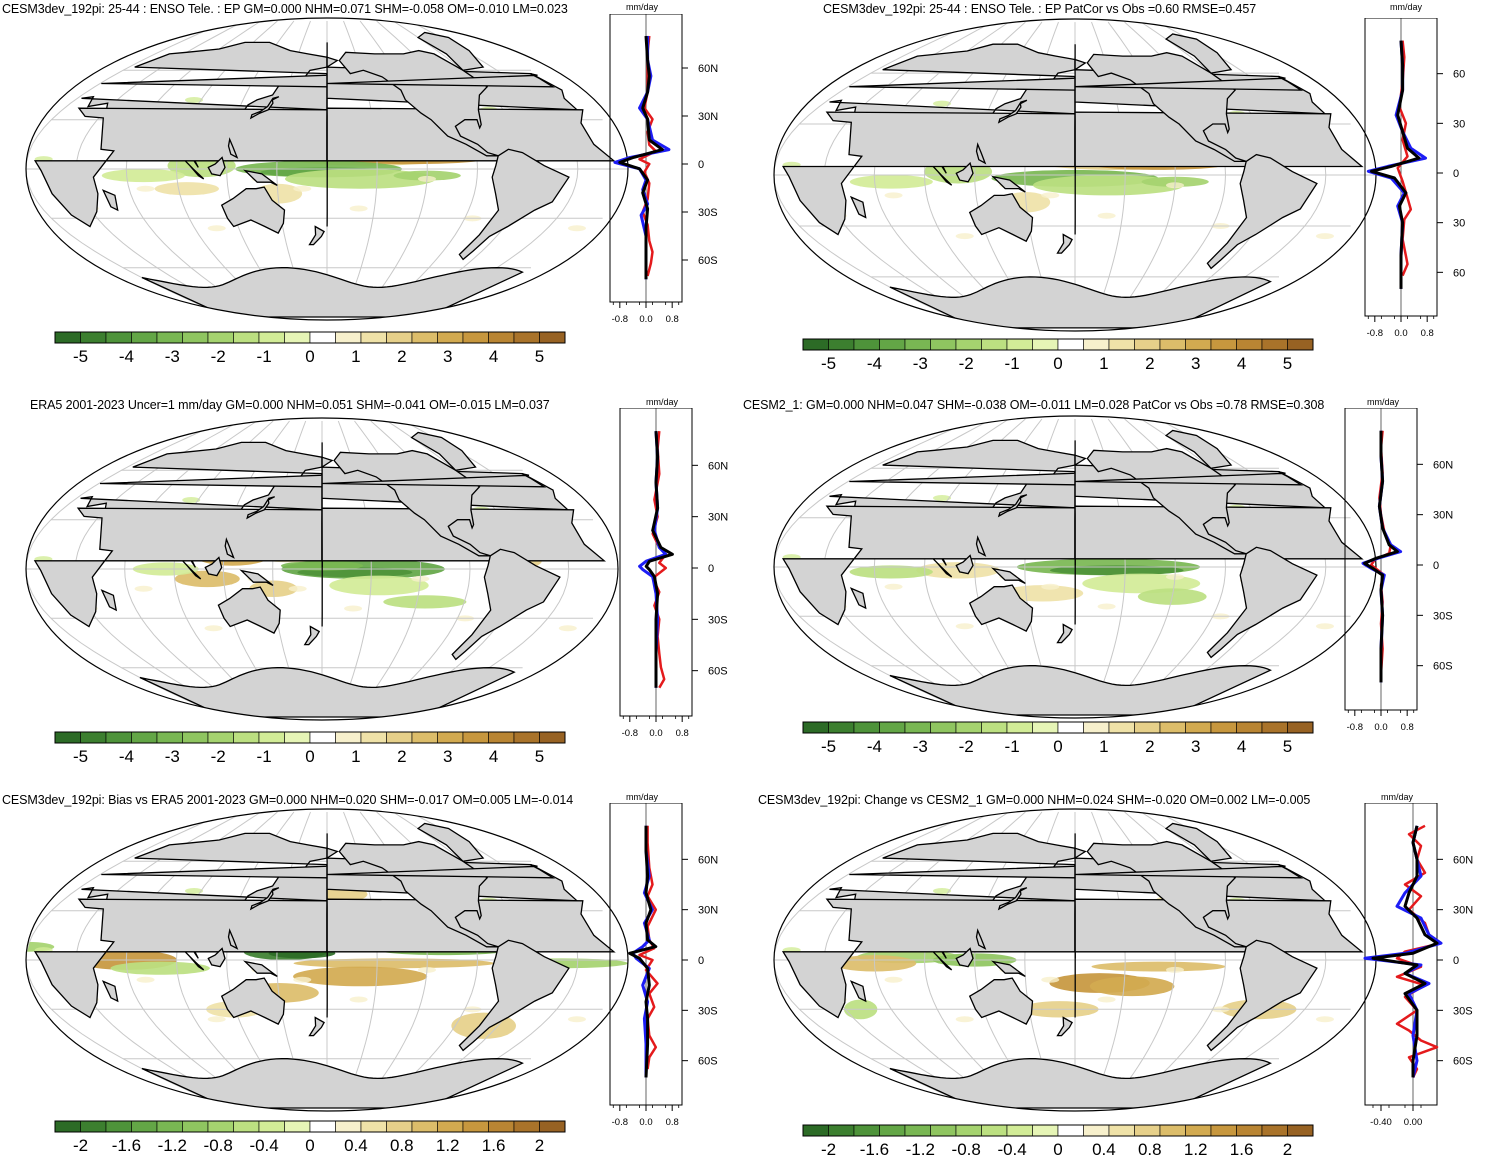 This screenshot has height=1164, width=1491. What do you see at coordinates (211, 480) in the screenshot?
I see `landmass-uk` at bounding box center [211, 480].